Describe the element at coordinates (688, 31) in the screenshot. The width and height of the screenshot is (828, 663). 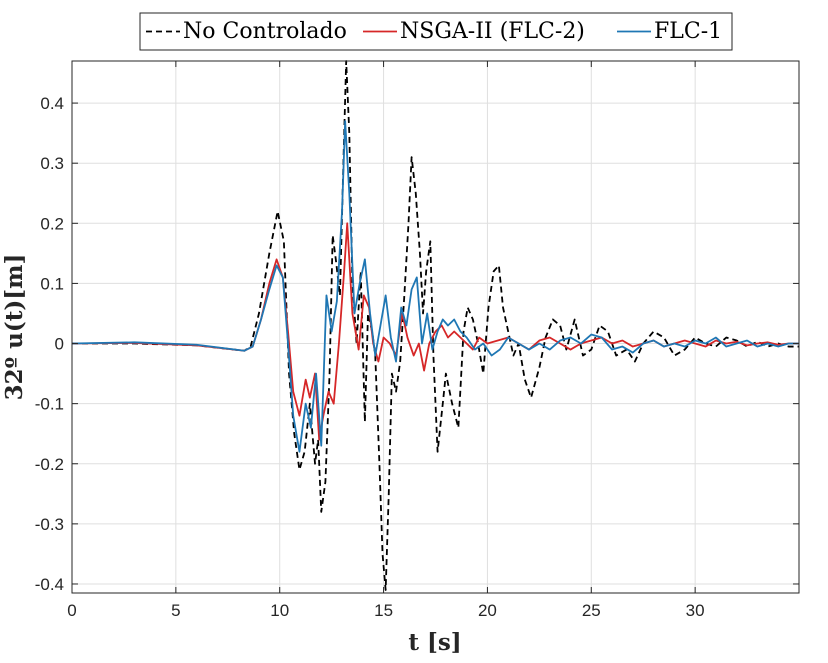
I see `legend-label-flc-1: FLC-1` at that location.